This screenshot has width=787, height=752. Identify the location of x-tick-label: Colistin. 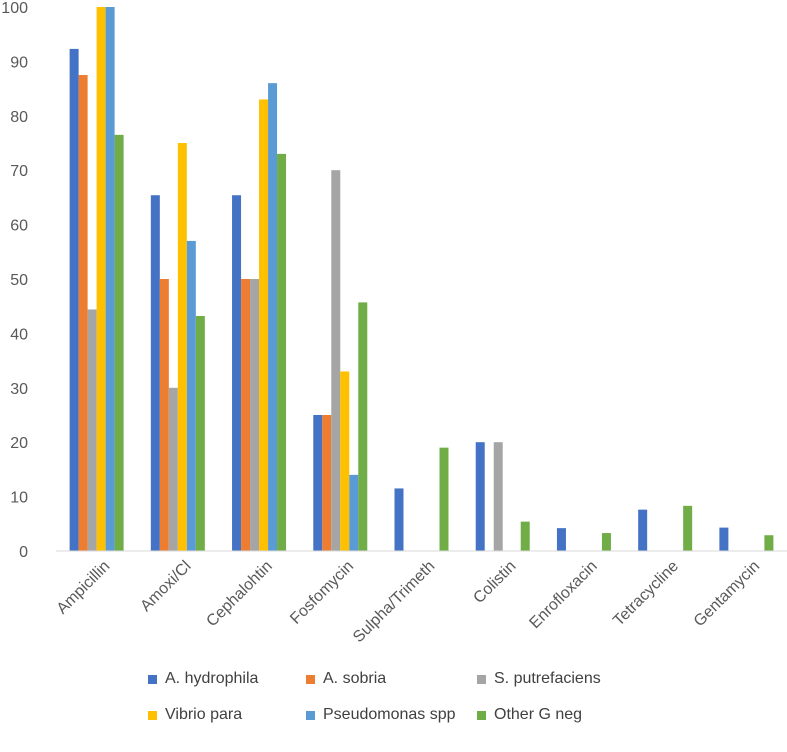
(494, 582).